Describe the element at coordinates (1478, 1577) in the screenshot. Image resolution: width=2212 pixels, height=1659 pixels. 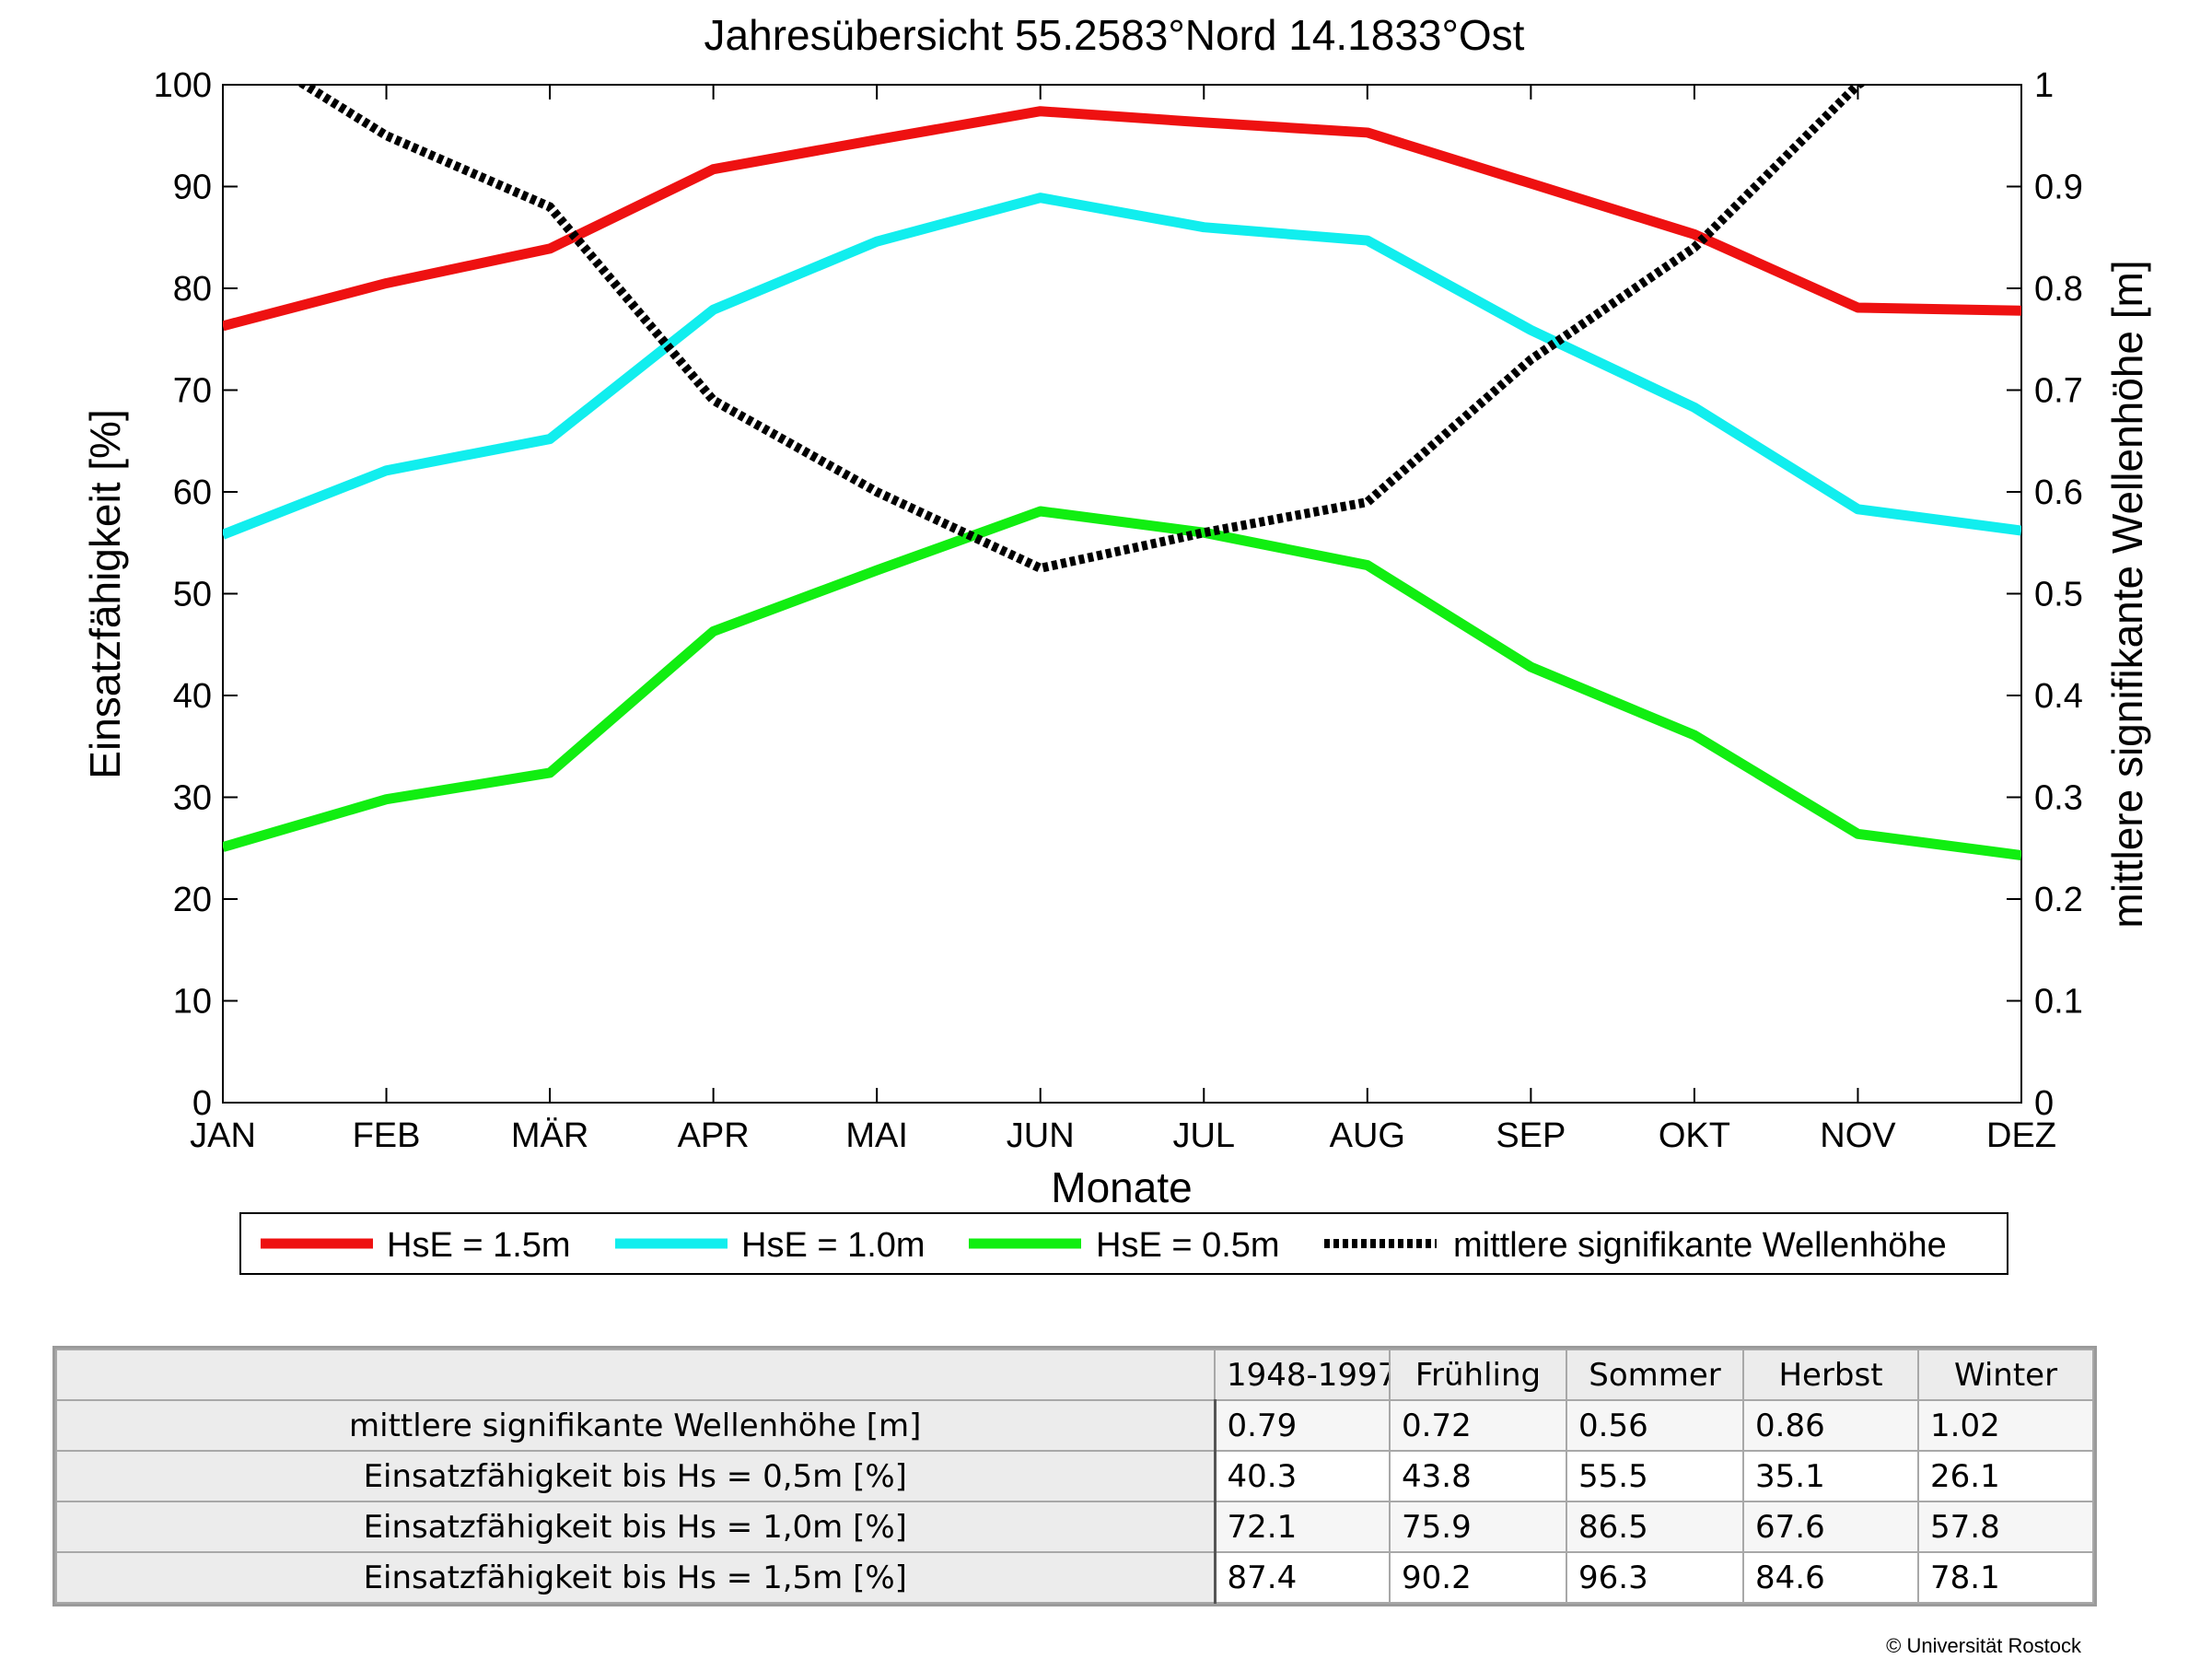
I see `table-cell: 90.2` at that location.